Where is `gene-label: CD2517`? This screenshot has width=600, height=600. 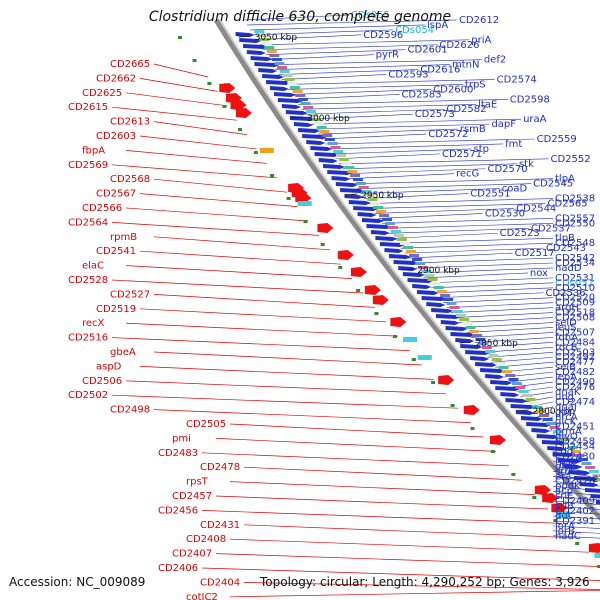 gene-label: CD2517 is located at coordinates (535, 253).